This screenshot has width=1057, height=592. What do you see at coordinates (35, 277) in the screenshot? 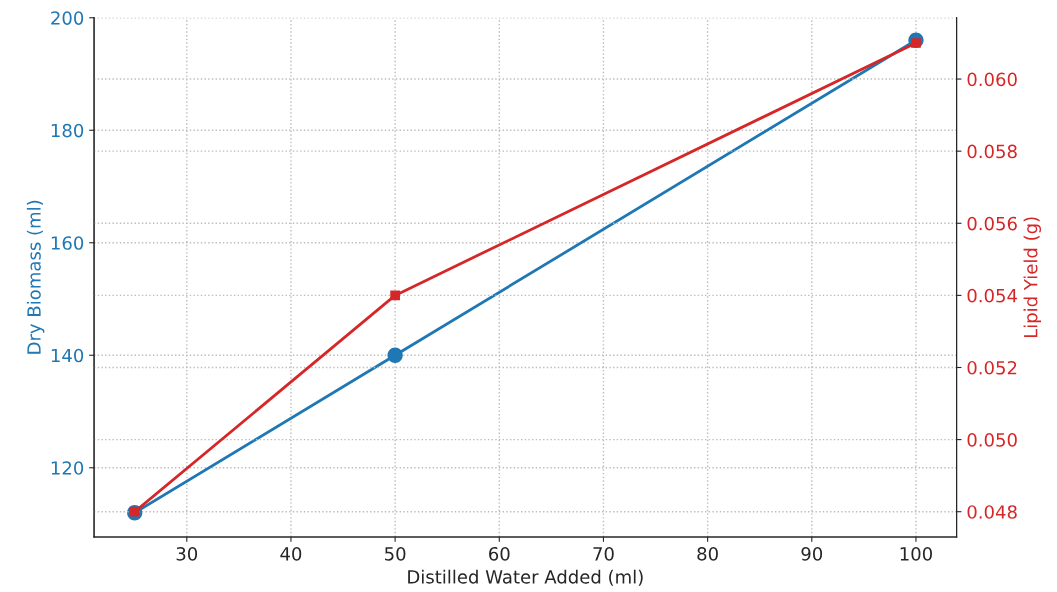
I see `y-axis-title: Dry Biomass (ml)` at bounding box center [35, 277].